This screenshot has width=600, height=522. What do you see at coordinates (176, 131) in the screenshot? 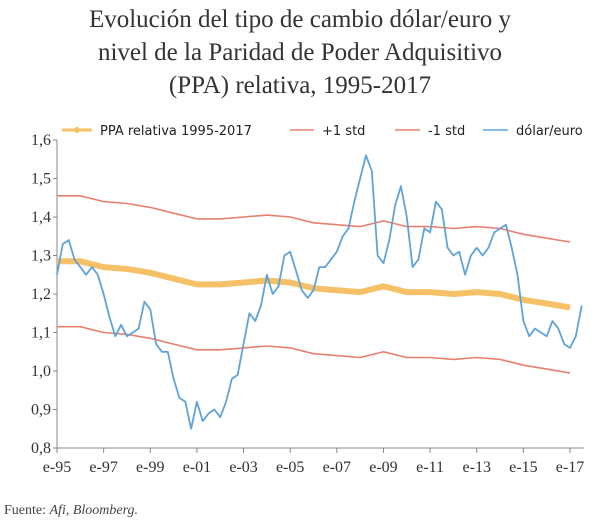
I see `legend-label: PPA relativa 1995-2017` at bounding box center [176, 131].